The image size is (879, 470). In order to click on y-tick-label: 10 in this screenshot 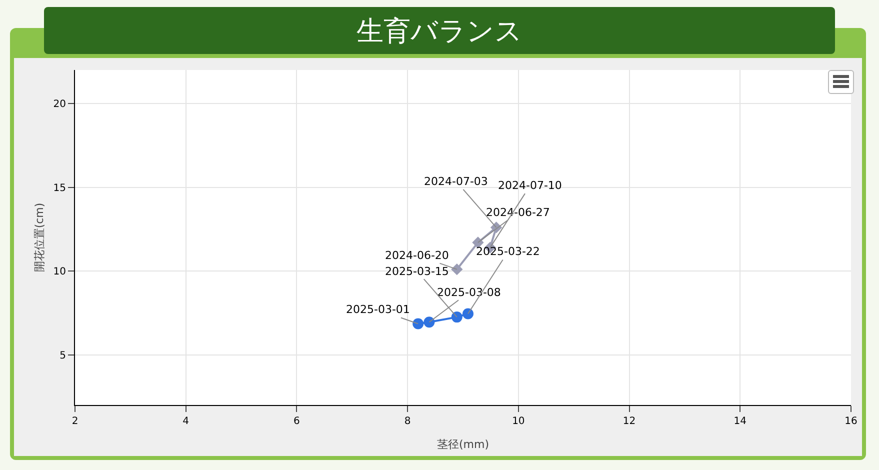, I will do `click(59, 272)`.